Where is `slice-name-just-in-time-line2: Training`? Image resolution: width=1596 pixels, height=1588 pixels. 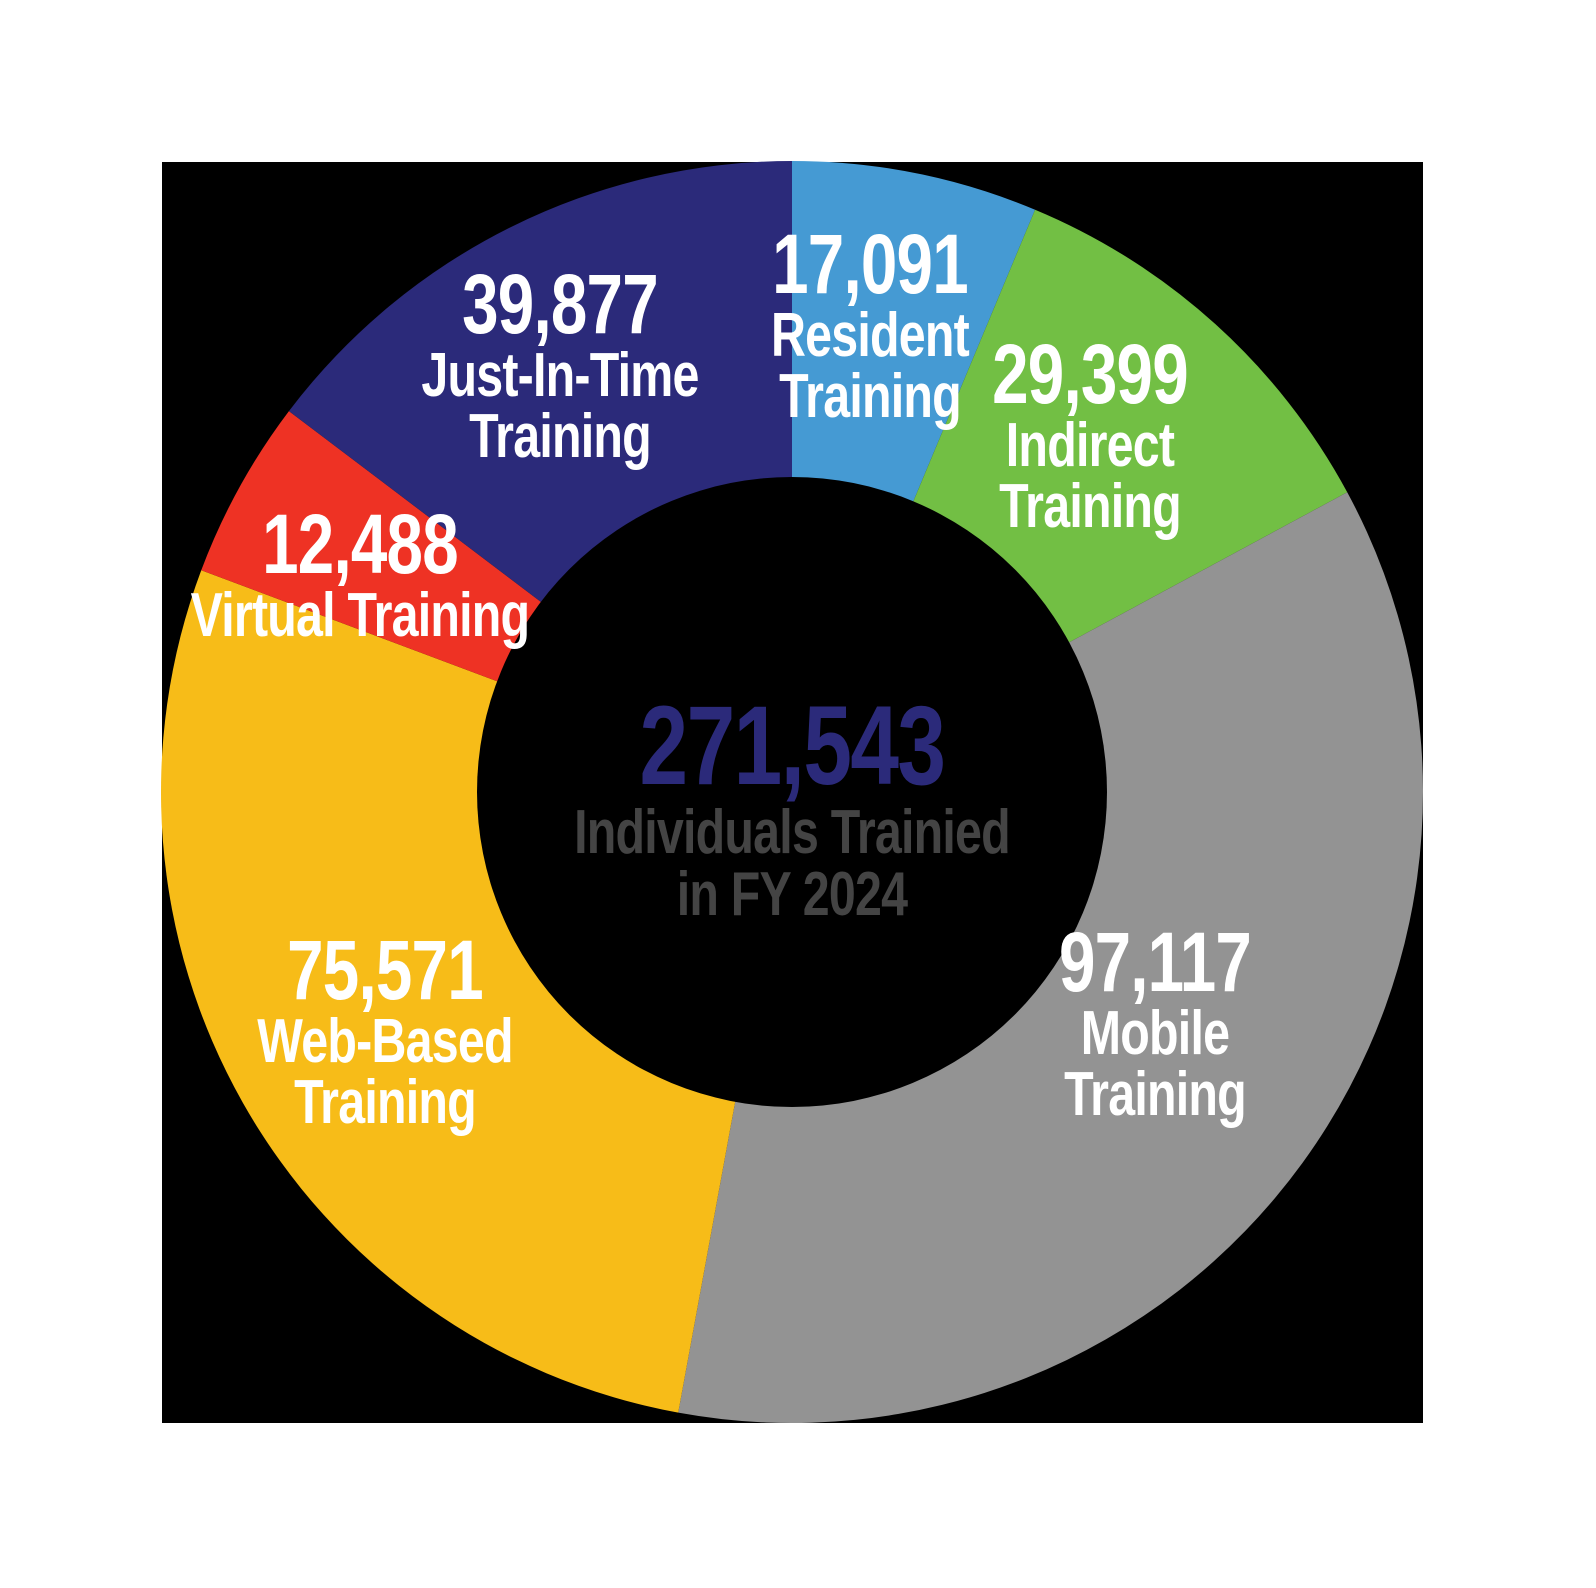 slice-name-just-in-time-line2: Training is located at coordinates (560, 436).